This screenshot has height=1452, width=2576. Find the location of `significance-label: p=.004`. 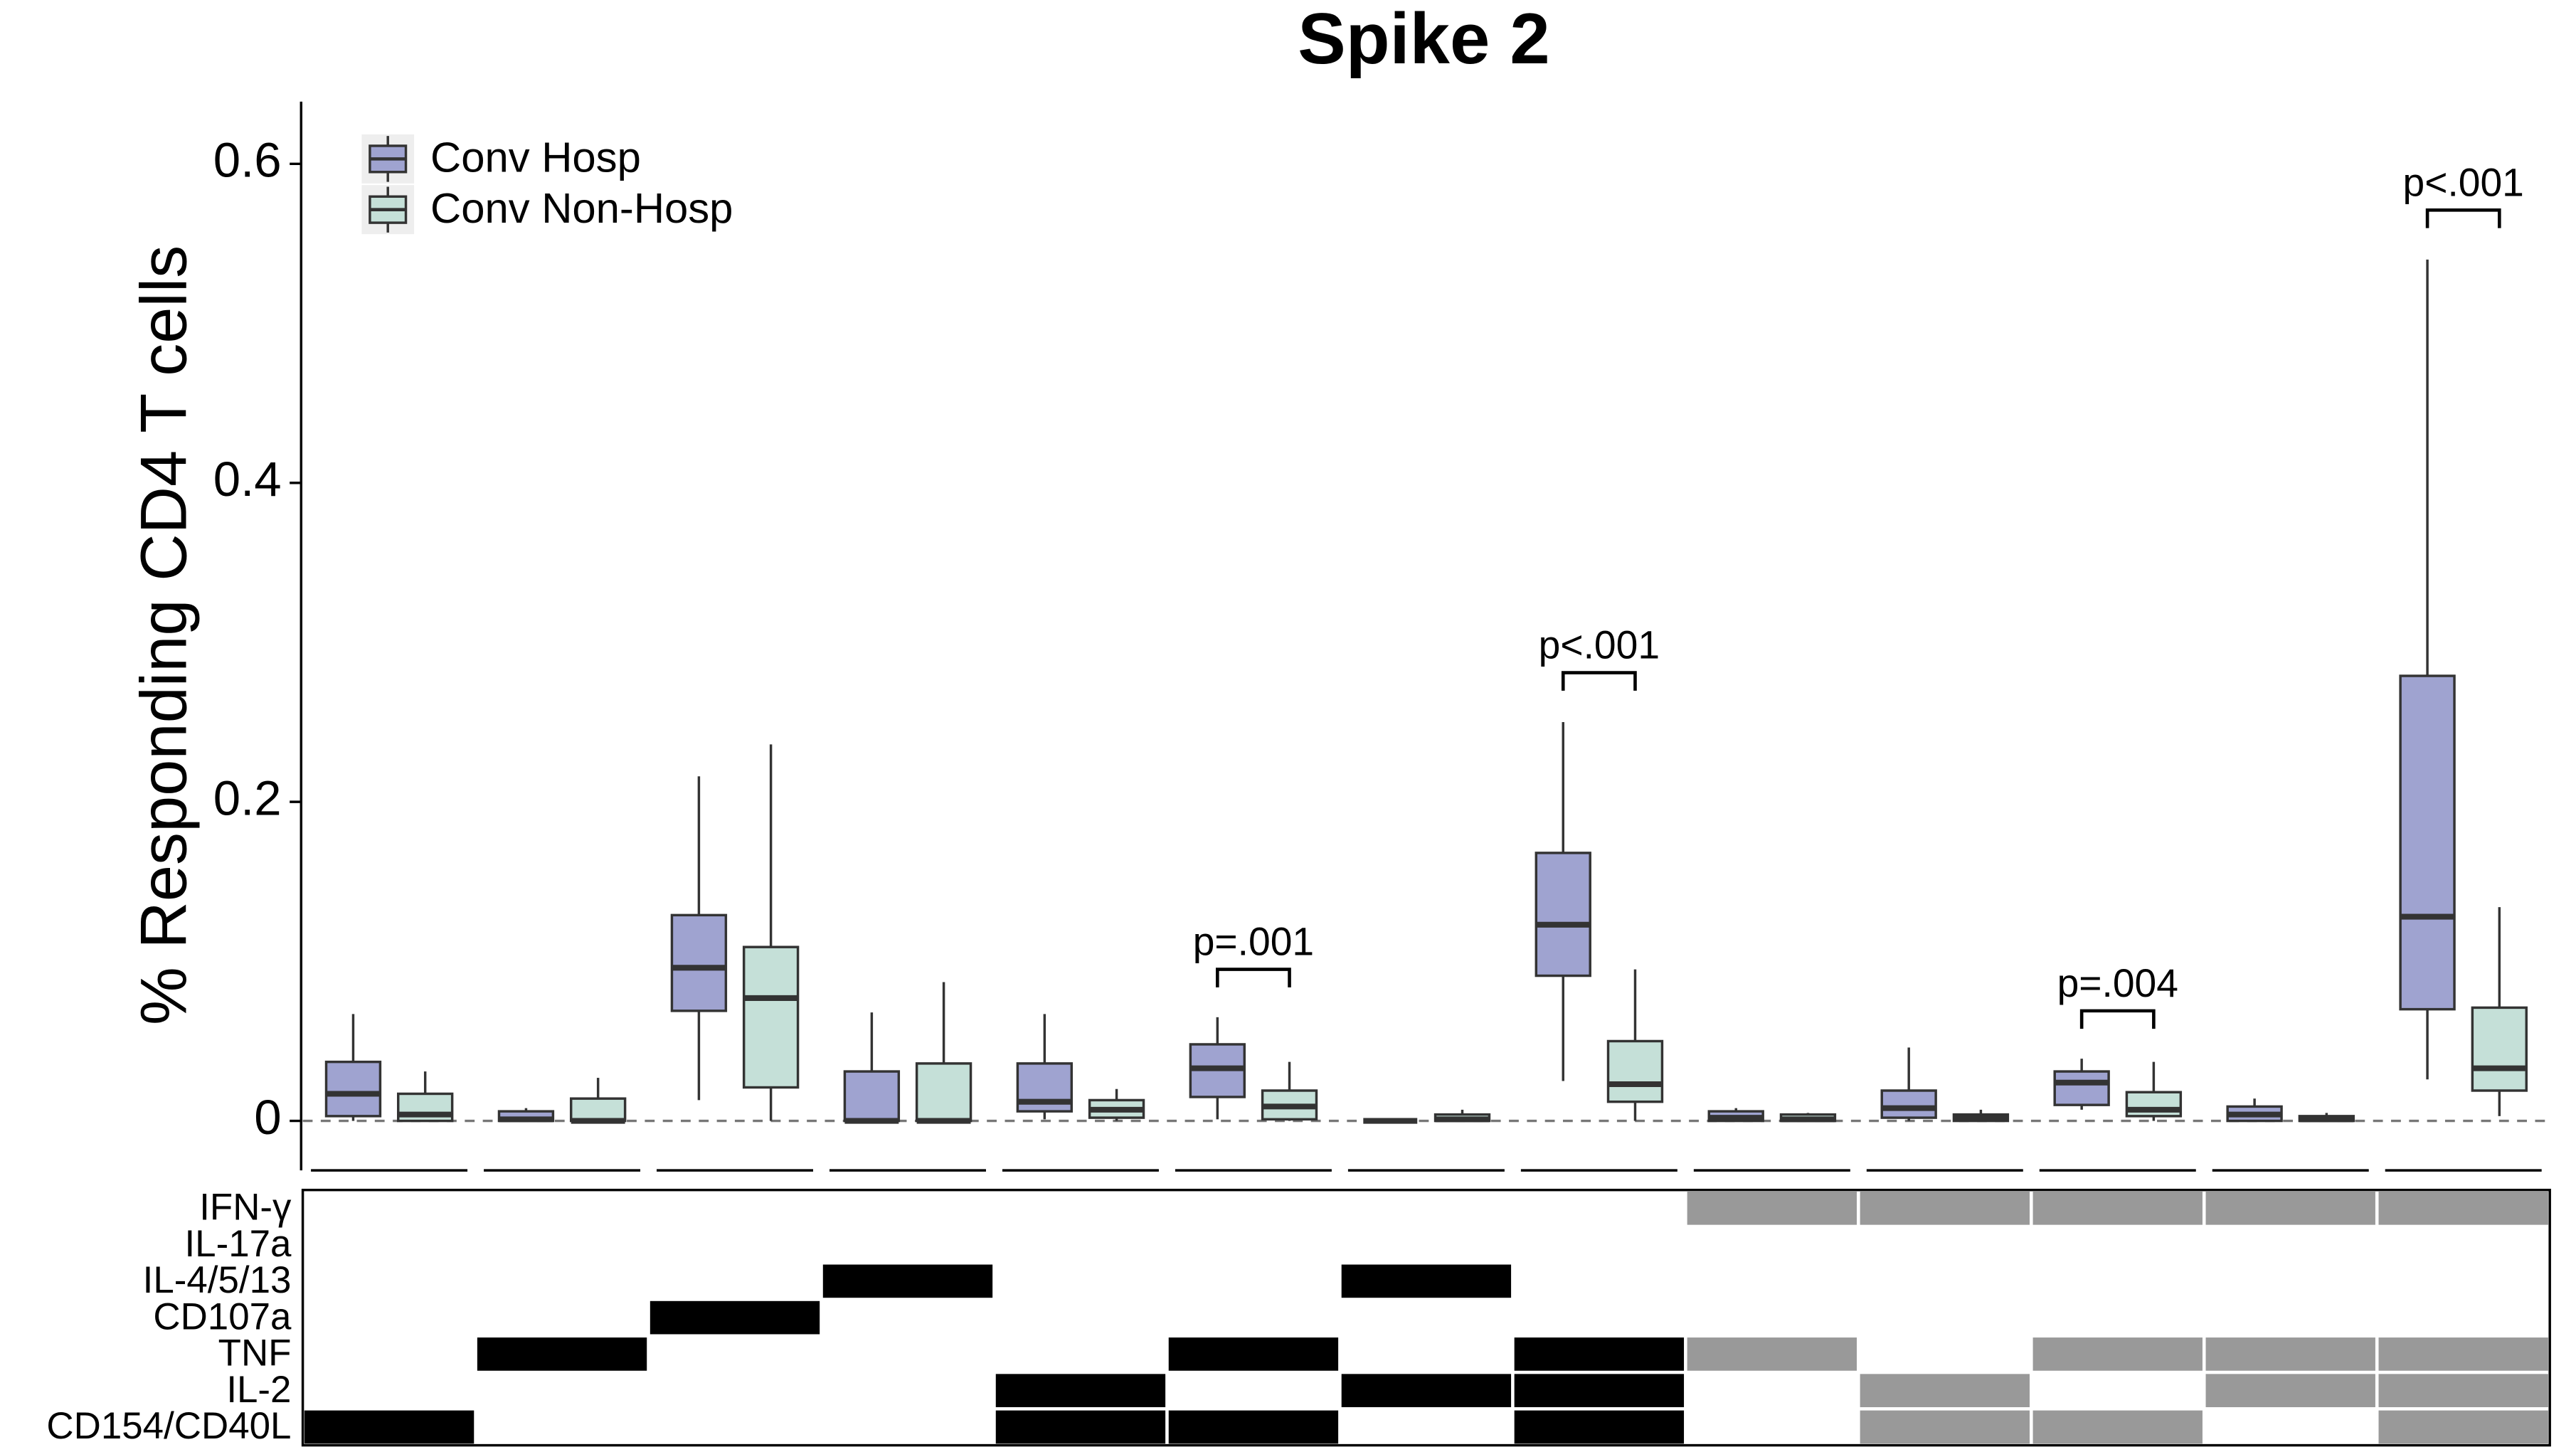

significance-label: p=.004 is located at coordinates (2117, 983).